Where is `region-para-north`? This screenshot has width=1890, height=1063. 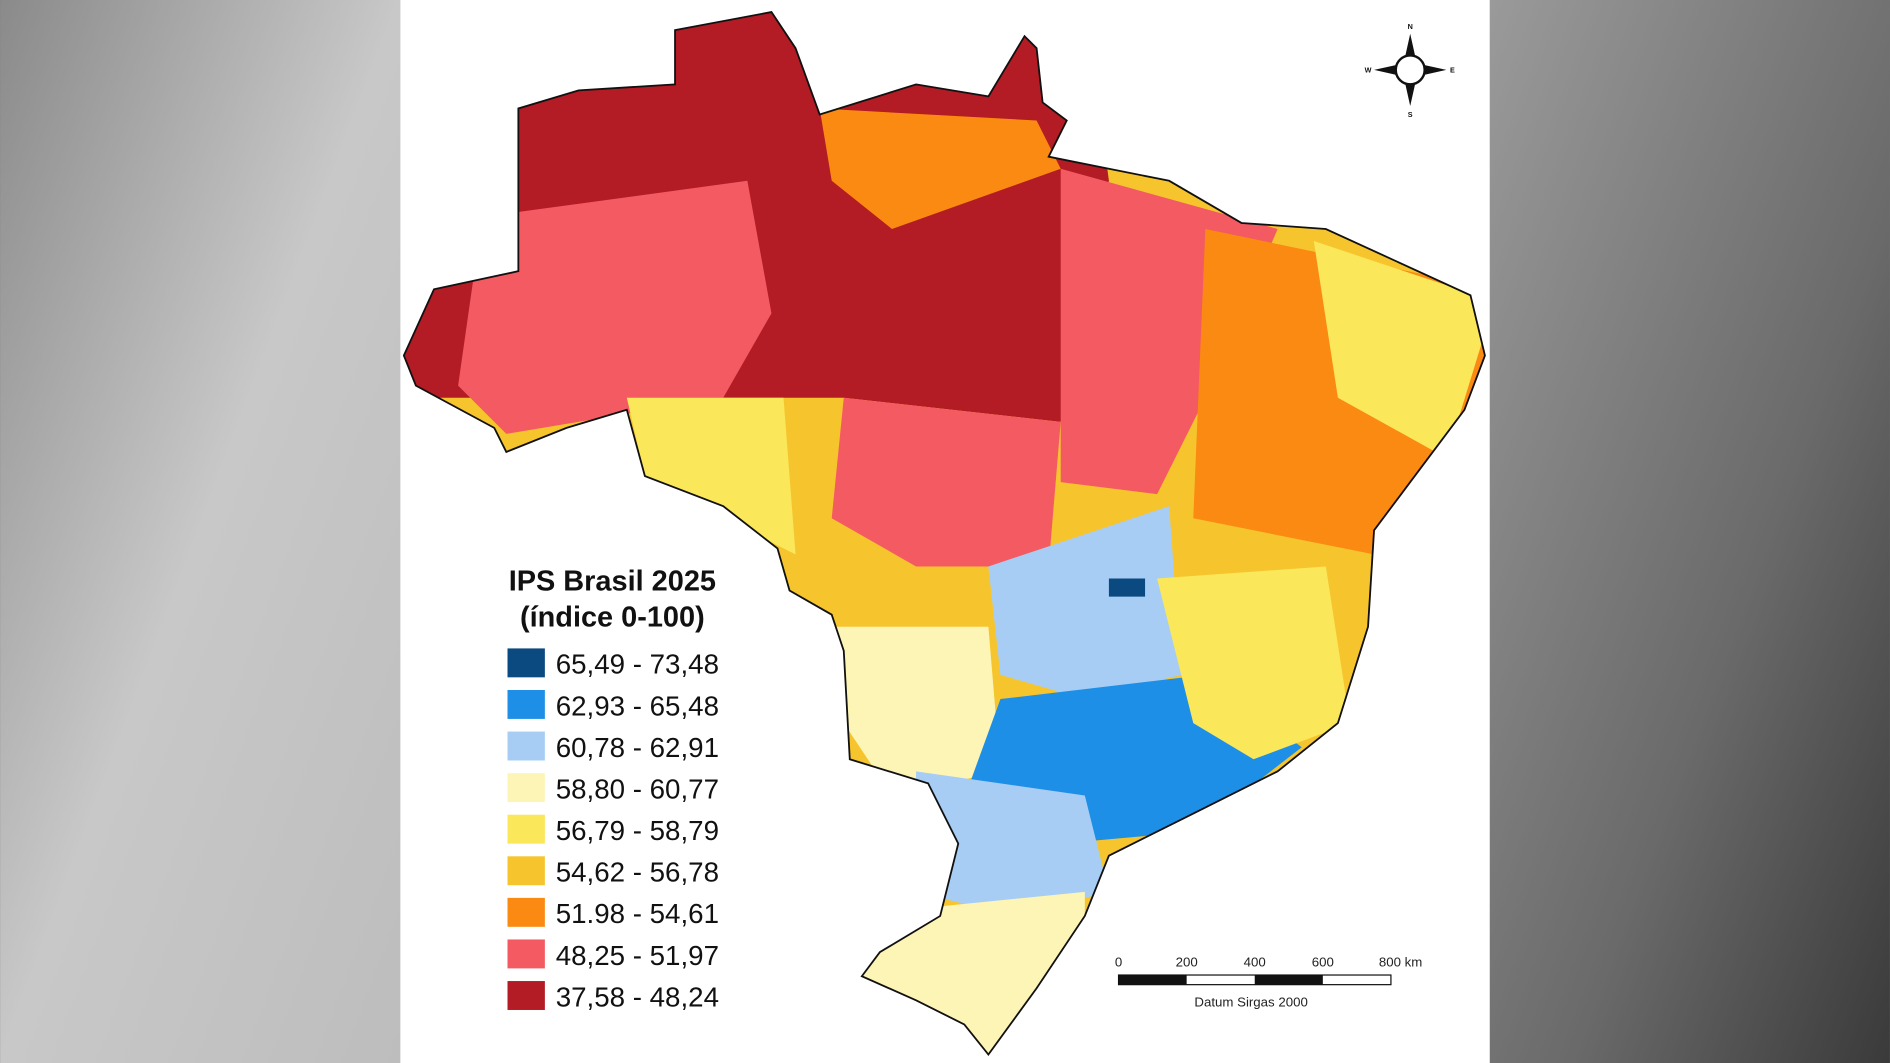
region-para-north is located at coordinates (940, 168).